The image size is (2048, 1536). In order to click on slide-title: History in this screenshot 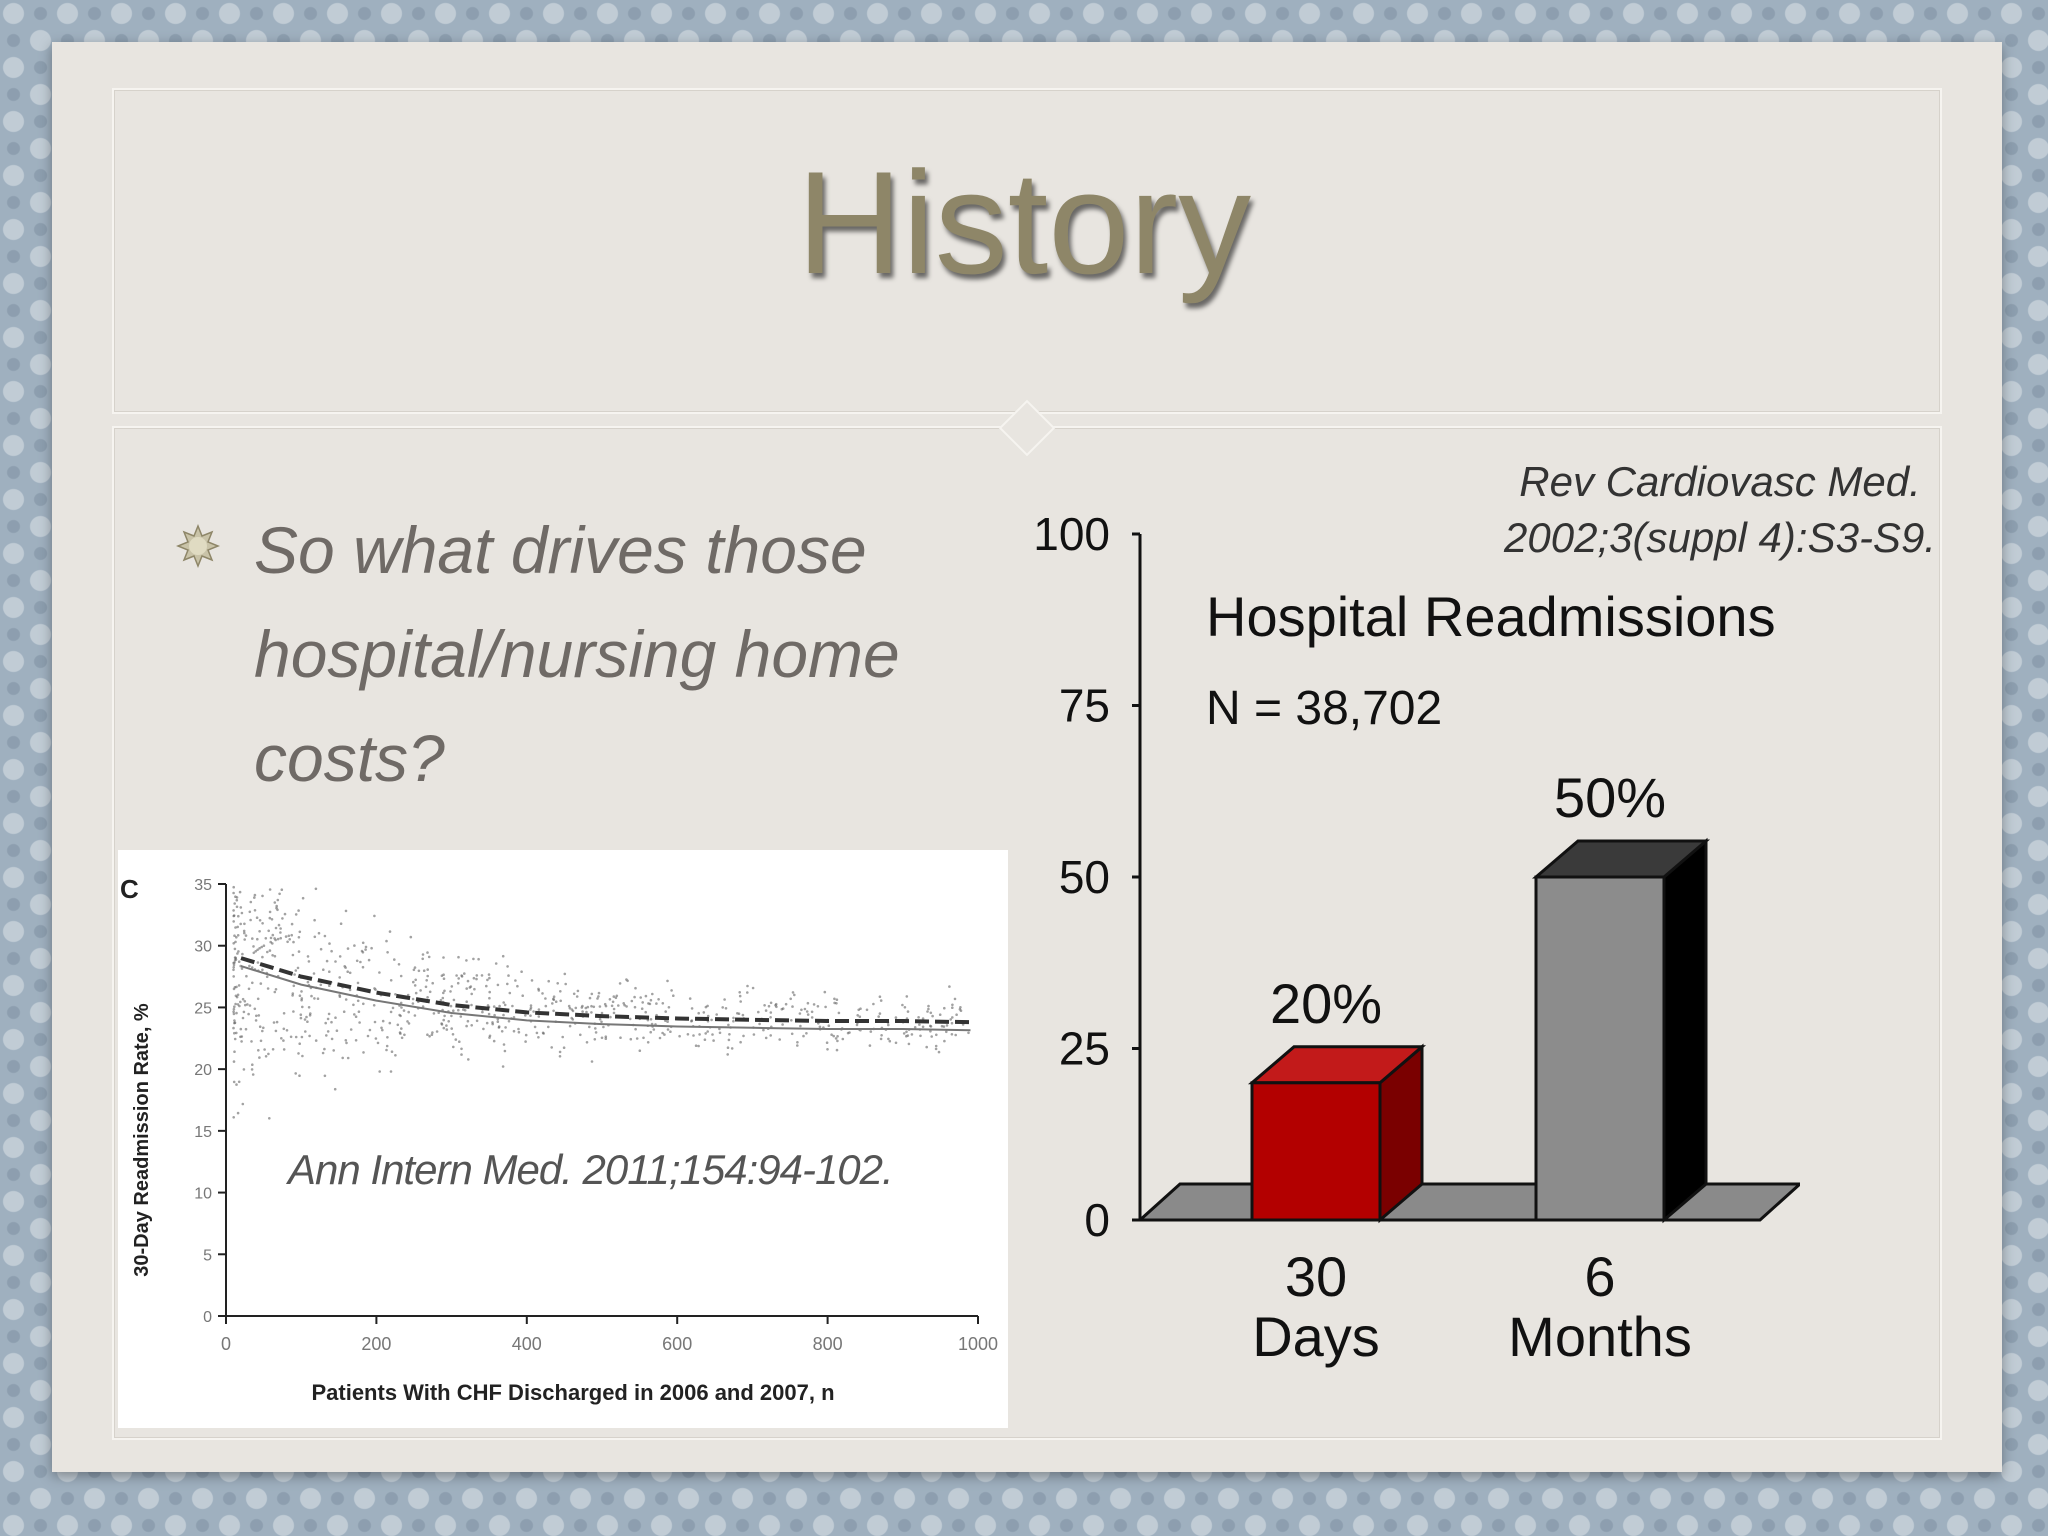, I will do `click(1024, 222)`.